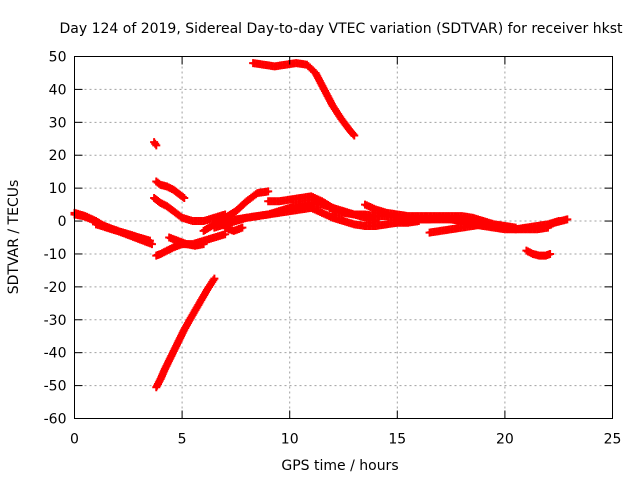 The width and height of the screenshot is (640, 480). What do you see at coordinates (505, 440) in the screenshot?
I see `x-tick-label: 20` at bounding box center [505, 440].